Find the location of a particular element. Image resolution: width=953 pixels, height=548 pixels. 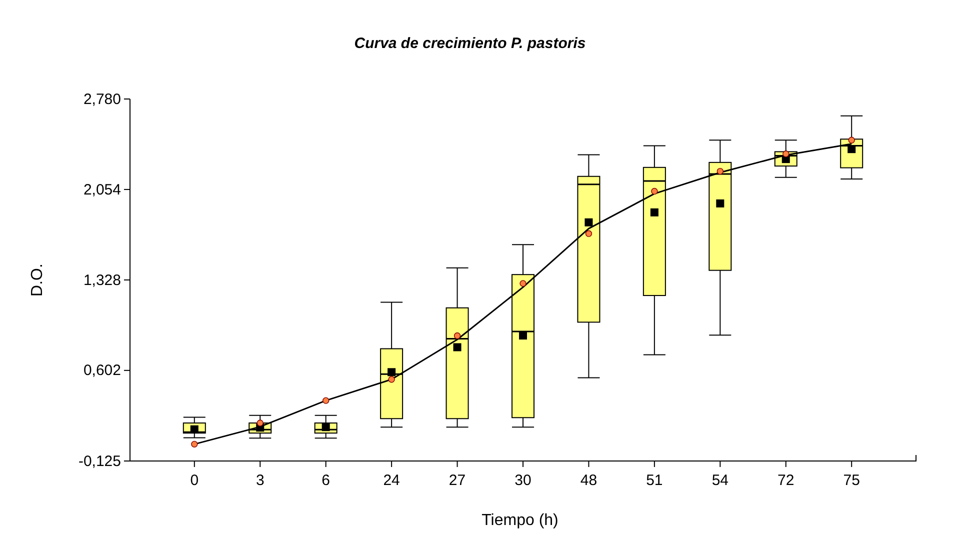

x-tick-label: 6 is located at coordinates (326, 480).